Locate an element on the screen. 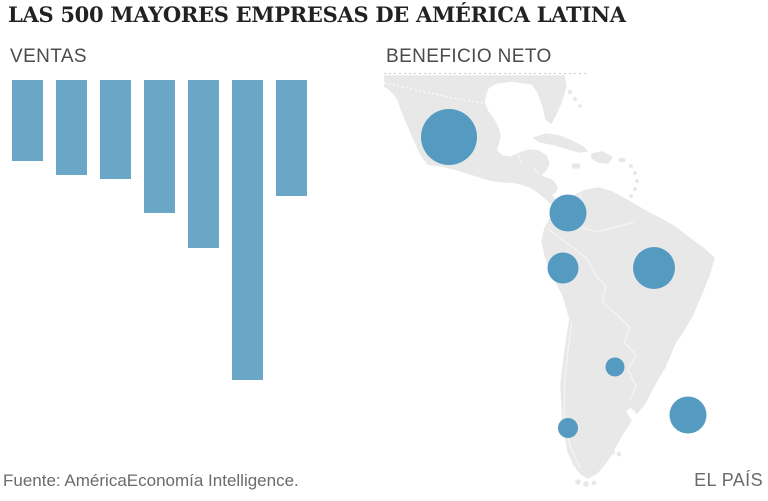  profit-bubble-south-atlantic-off-argentina is located at coordinates (688, 415).